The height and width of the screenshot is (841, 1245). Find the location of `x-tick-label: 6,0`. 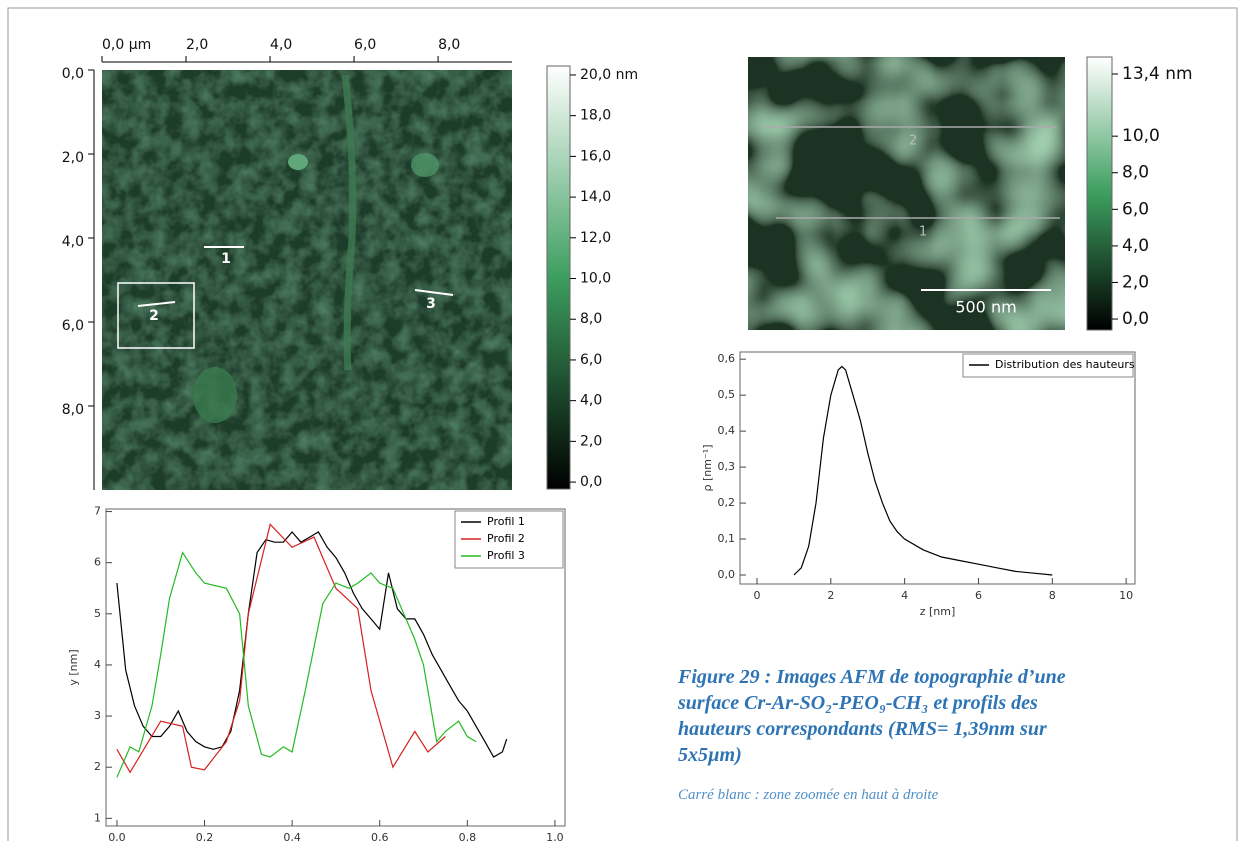

x-tick-label: 6,0 is located at coordinates (365, 45).